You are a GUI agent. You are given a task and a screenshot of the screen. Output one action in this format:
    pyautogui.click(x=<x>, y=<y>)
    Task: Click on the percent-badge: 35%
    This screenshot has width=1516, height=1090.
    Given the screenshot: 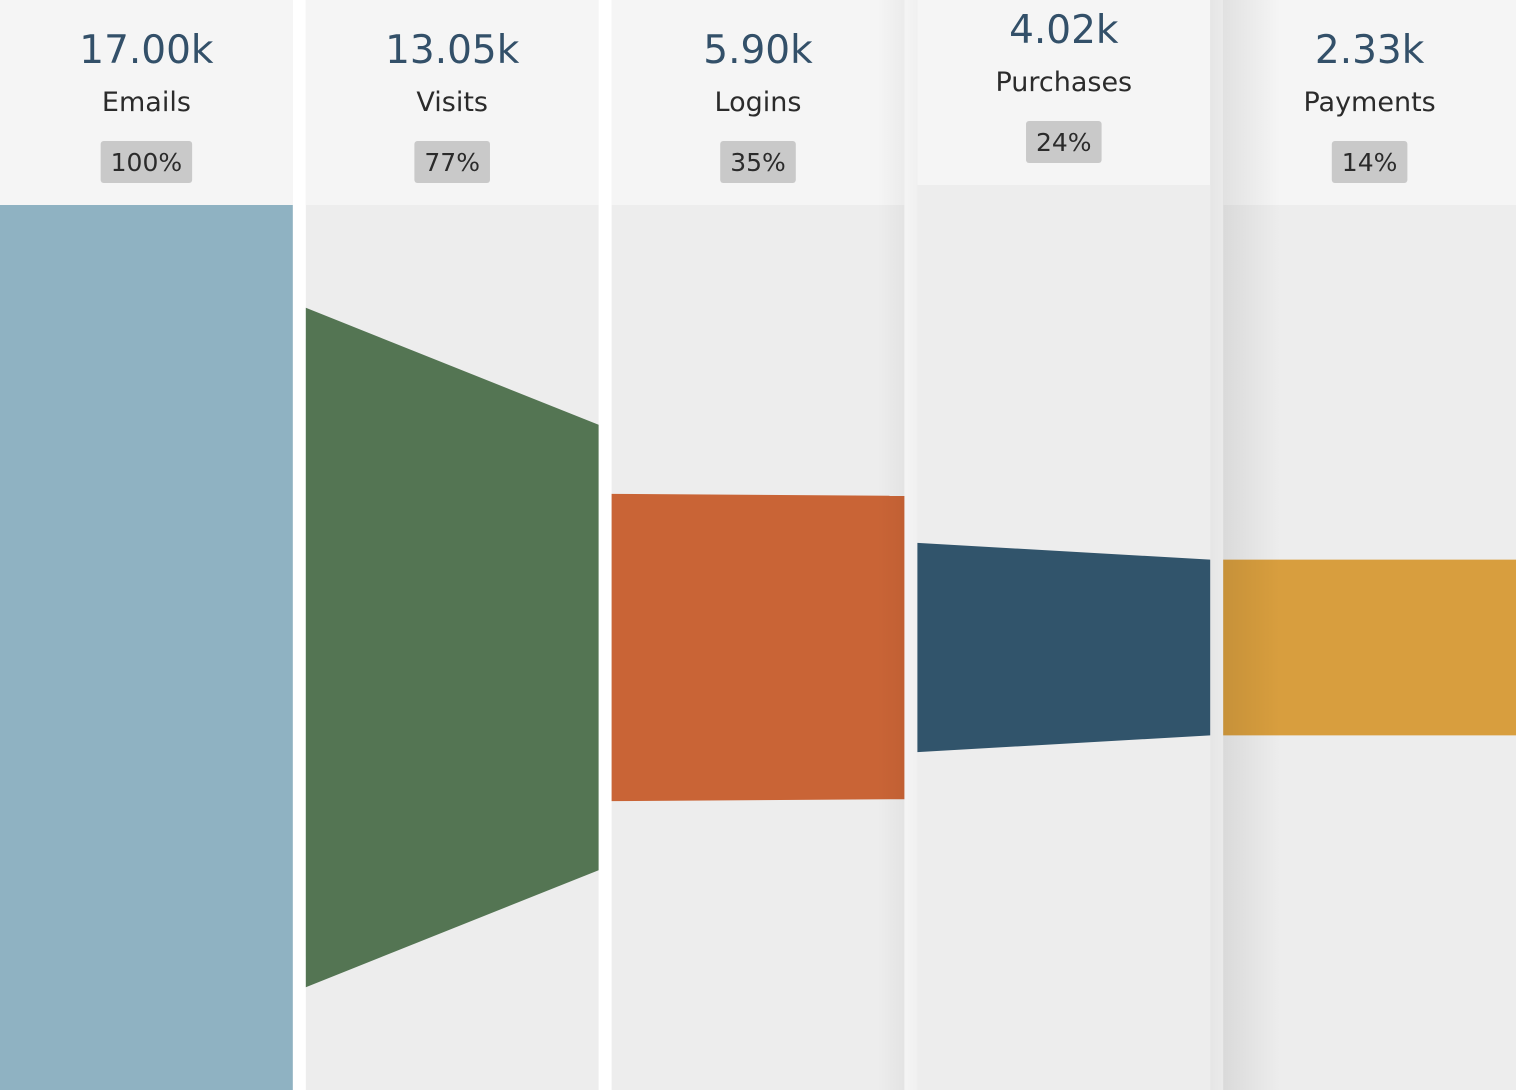 What is the action you would take?
    pyautogui.click(x=758, y=162)
    